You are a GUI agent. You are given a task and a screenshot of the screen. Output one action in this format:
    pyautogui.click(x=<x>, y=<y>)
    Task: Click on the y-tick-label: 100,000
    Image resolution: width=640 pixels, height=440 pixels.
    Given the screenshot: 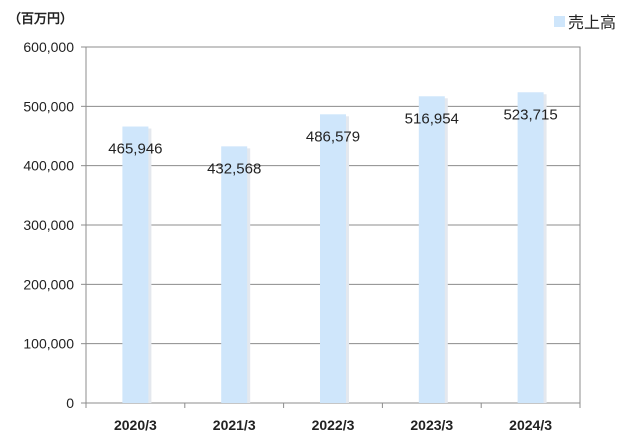 What is the action you would take?
    pyautogui.click(x=48, y=344)
    